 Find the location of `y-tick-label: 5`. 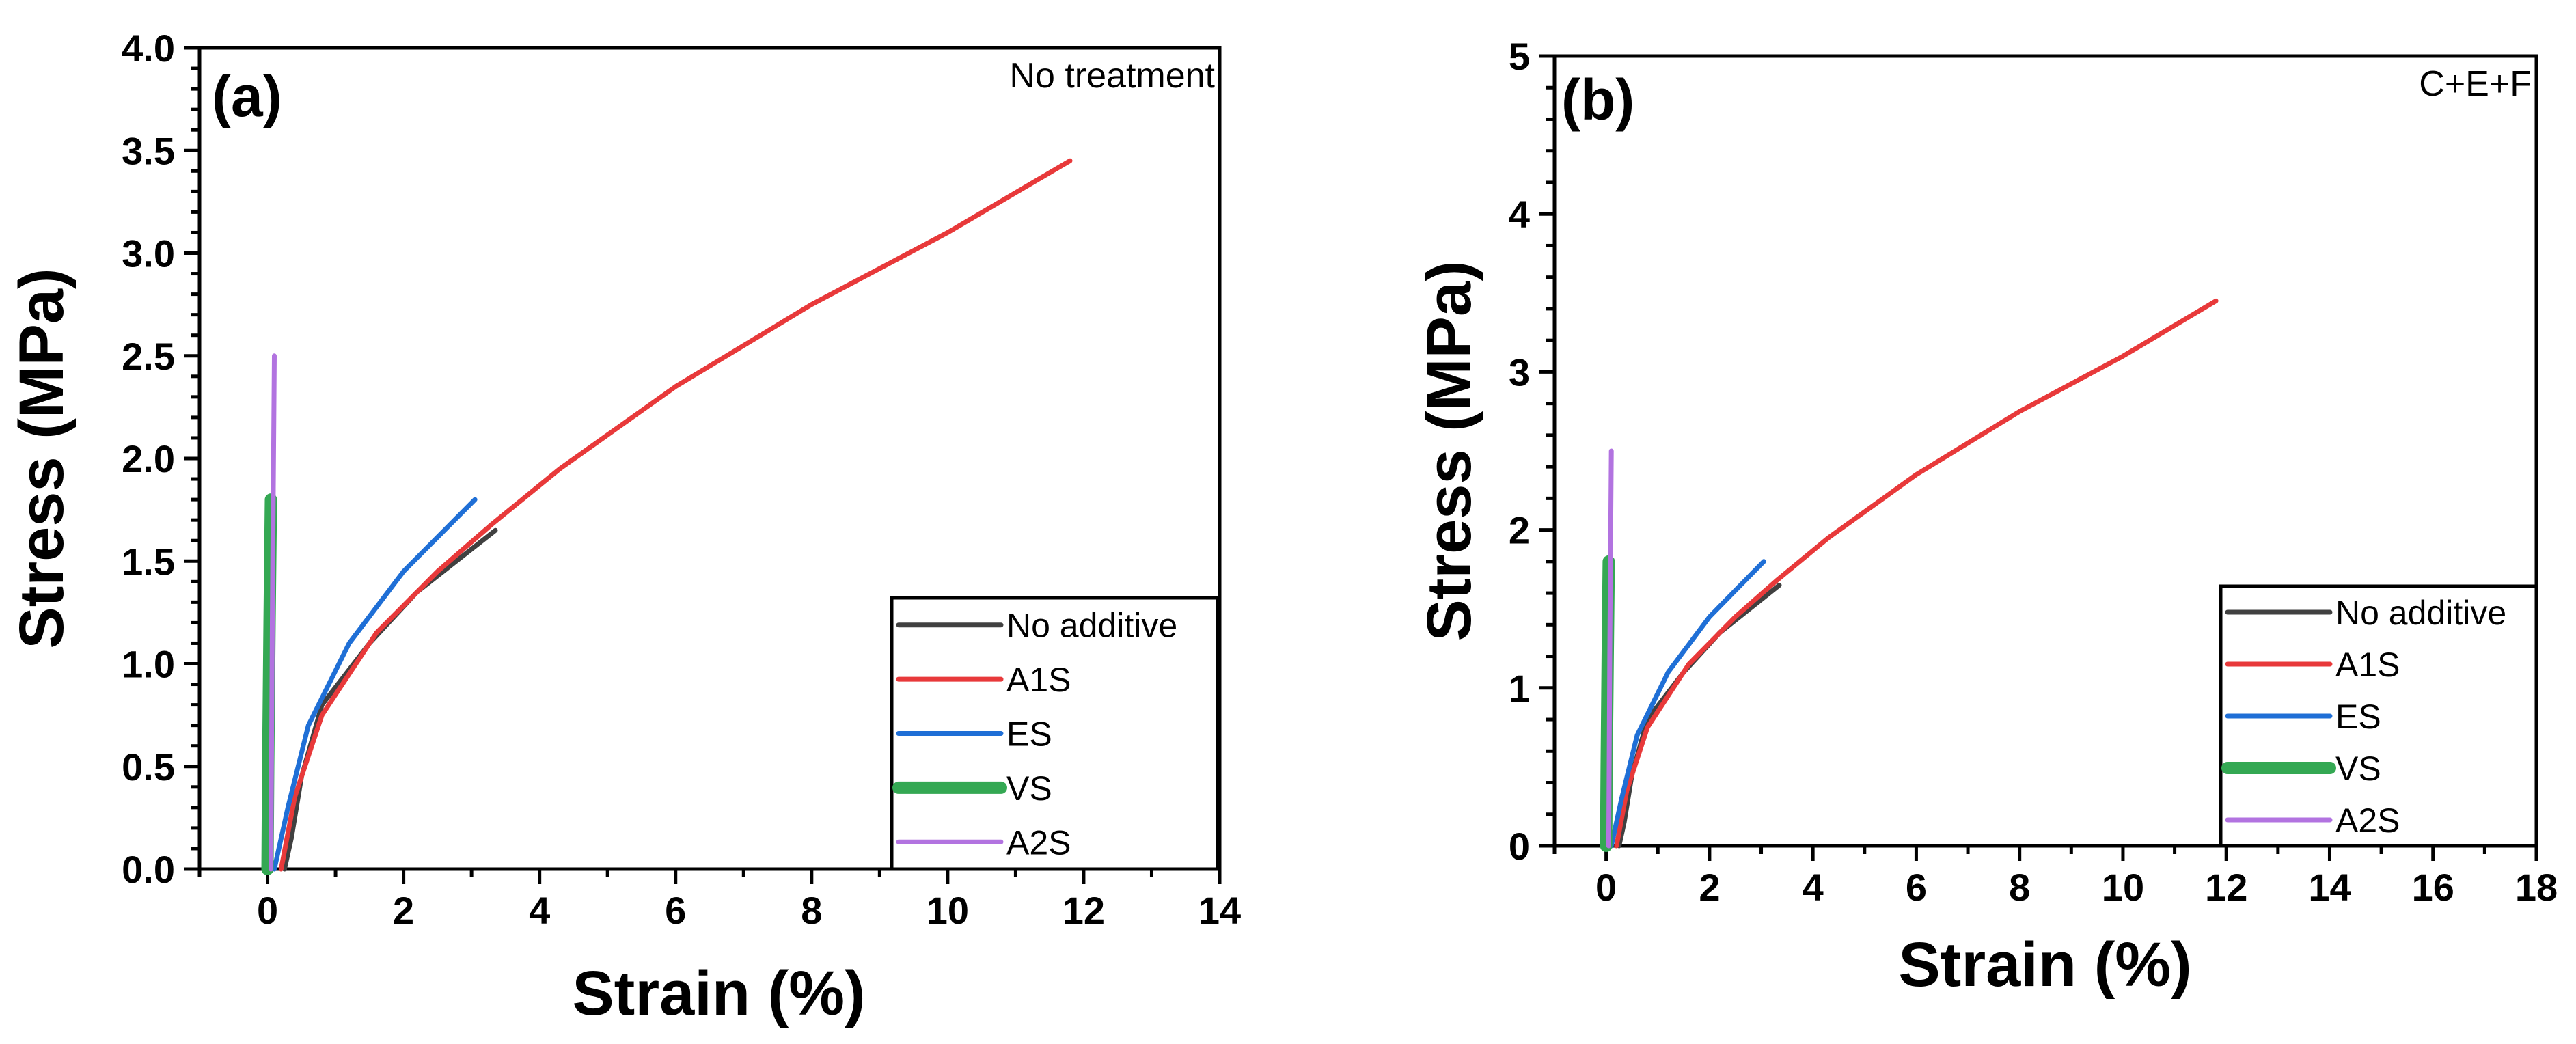

y-tick-label: 5 is located at coordinates (1519, 56).